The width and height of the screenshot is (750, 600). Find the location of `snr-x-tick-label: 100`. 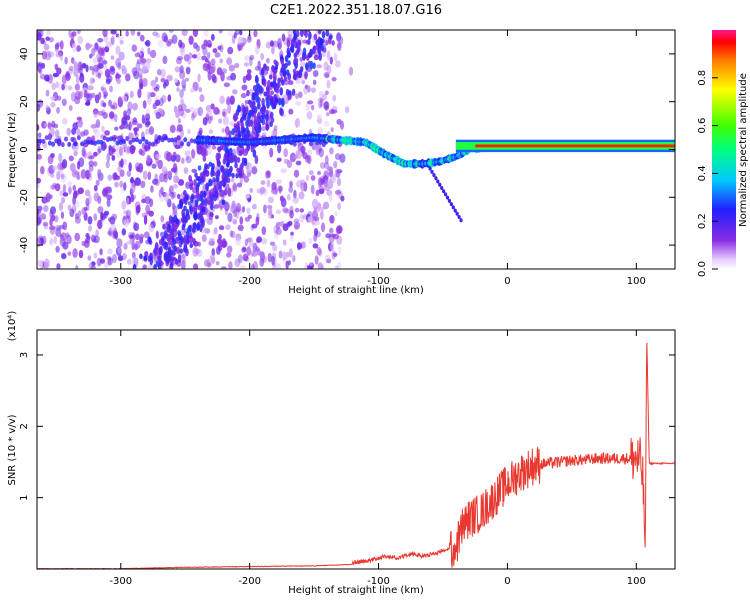

snr-x-tick-label: 100 is located at coordinates (636, 581).